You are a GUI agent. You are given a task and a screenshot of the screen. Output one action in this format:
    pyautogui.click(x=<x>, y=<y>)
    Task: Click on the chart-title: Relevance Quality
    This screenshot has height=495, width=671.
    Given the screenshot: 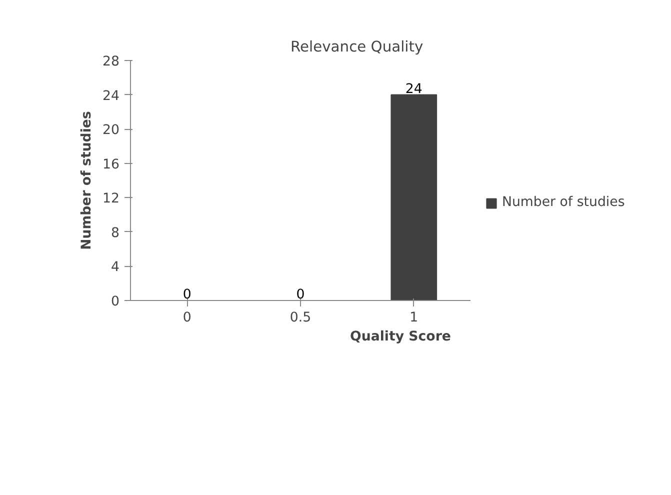 What is the action you would take?
    pyautogui.click(x=357, y=47)
    